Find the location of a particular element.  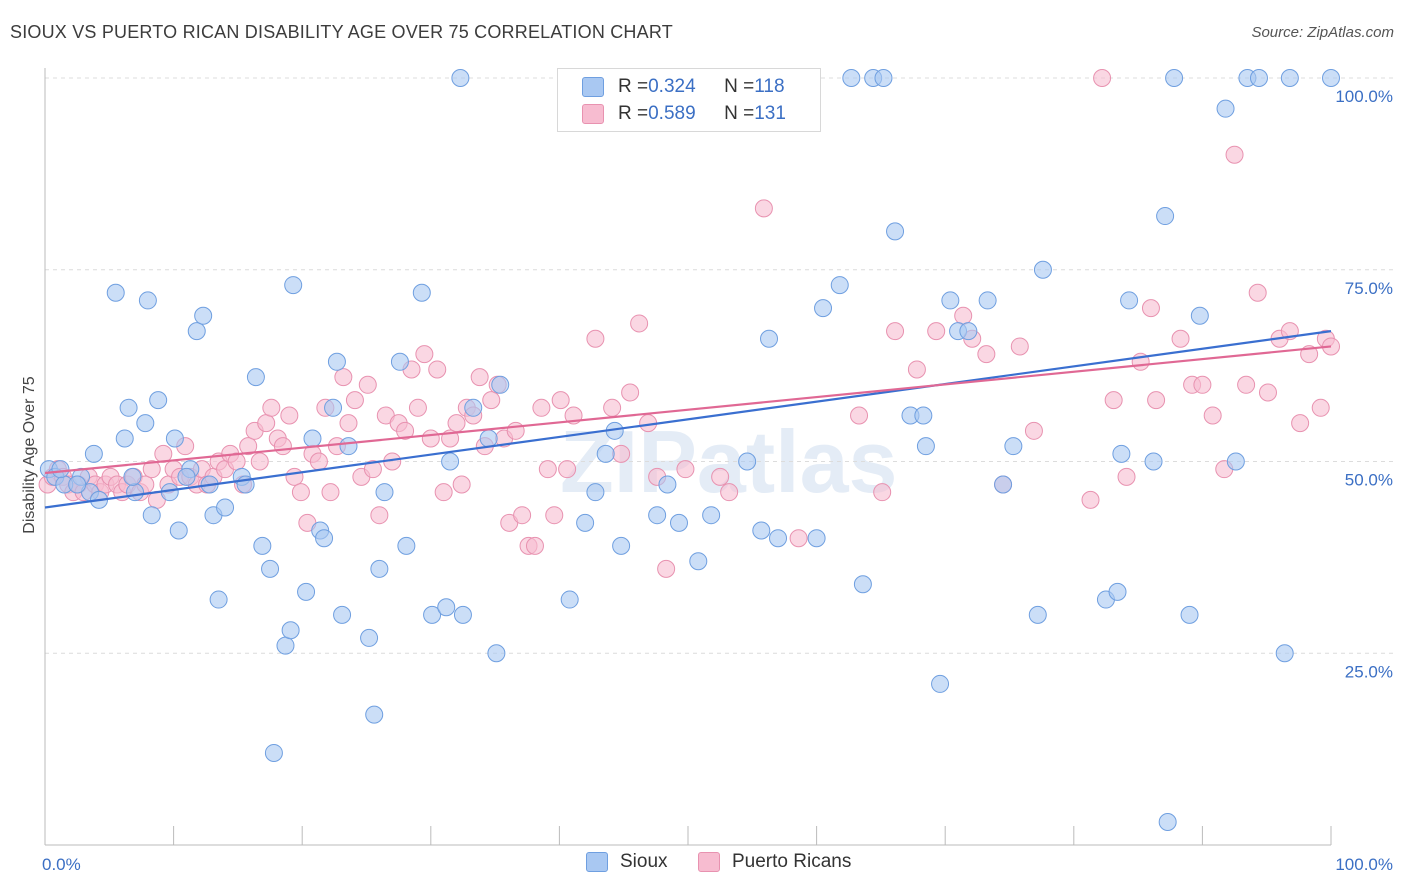

y-tick-label: 25.0% is located at coordinates (1369, 671).